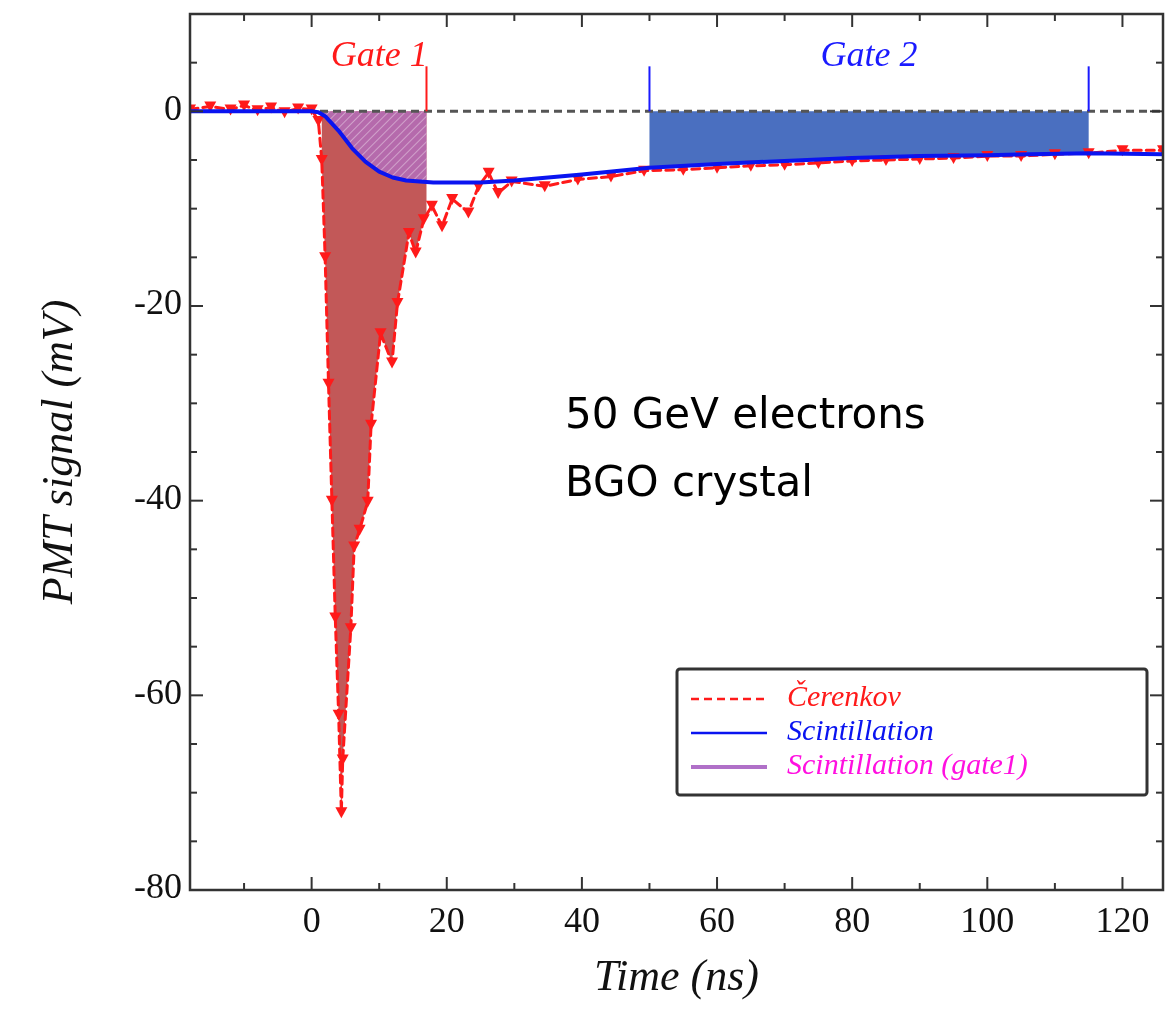 Image resolution: width=1175 pixels, height=1015 pixels. What do you see at coordinates (1122, 920) in the screenshot?
I see `x-tick-label: 120` at bounding box center [1122, 920].